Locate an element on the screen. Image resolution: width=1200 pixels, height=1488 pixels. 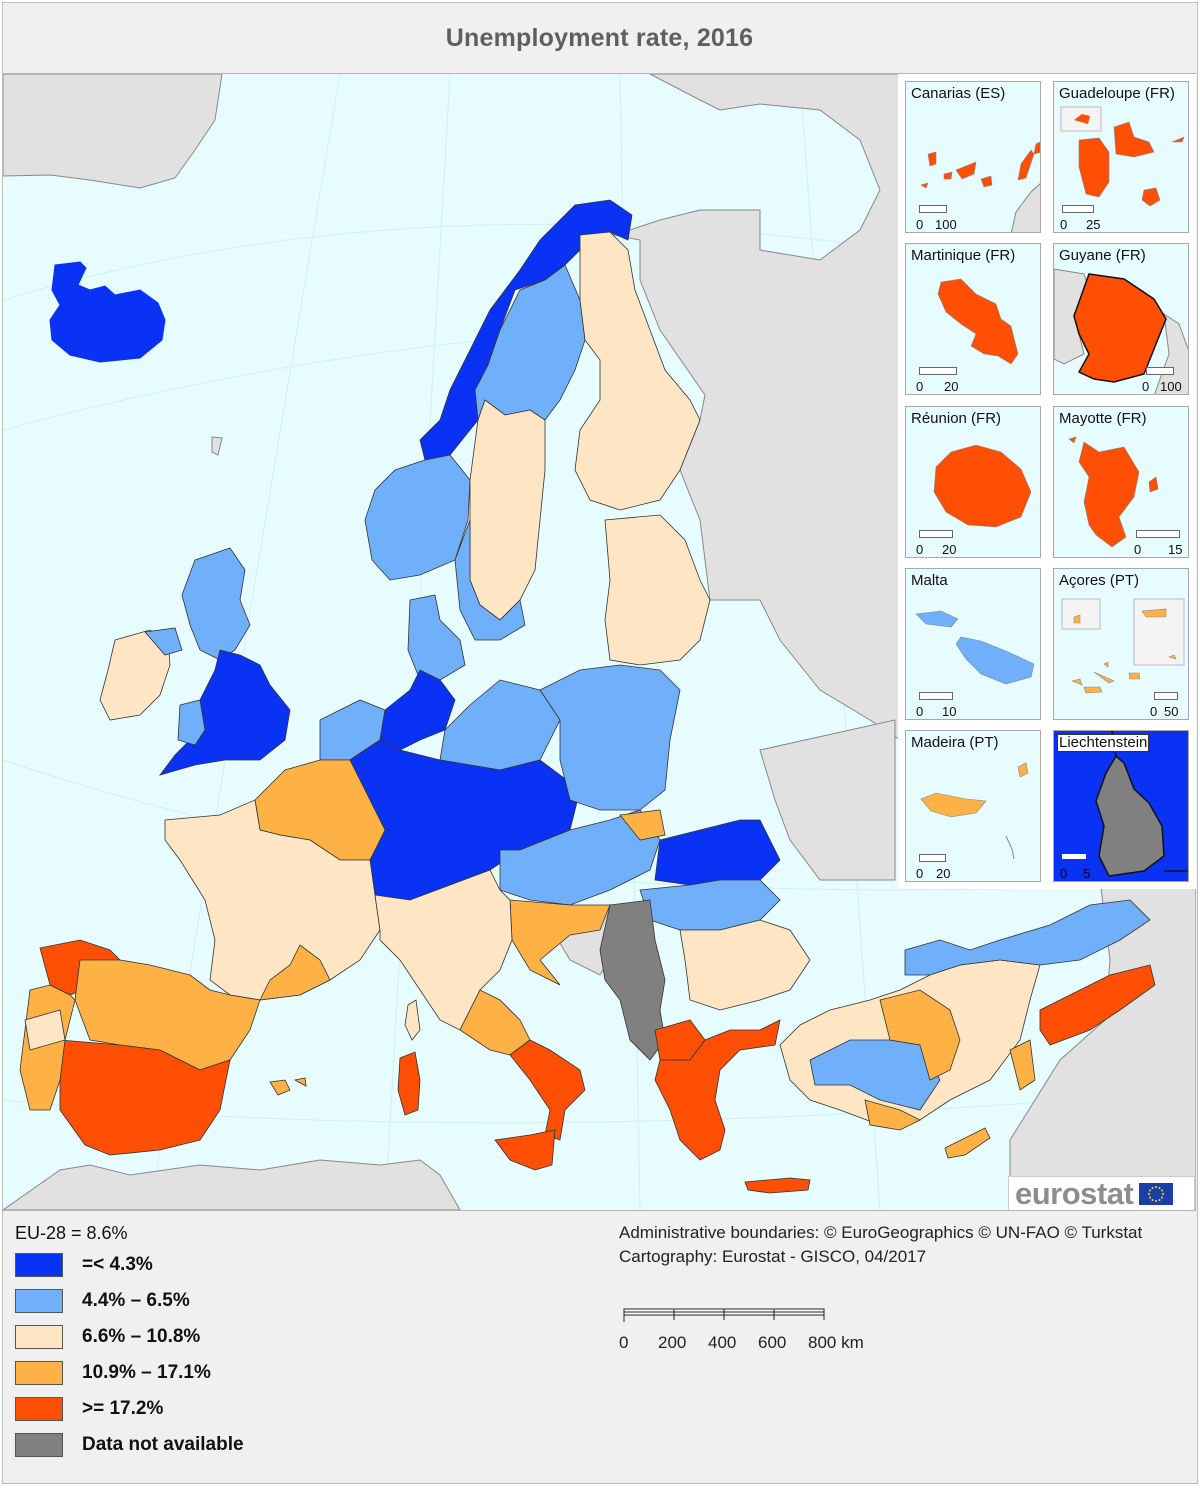
guyane-map is located at coordinates (1121, 331).